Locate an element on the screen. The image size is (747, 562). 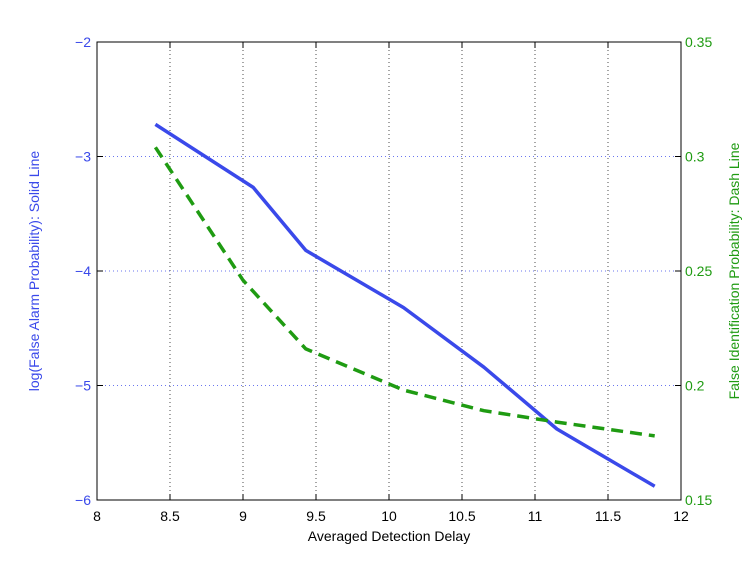
y-right-tick-label: 0.25 is located at coordinates (698, 271).